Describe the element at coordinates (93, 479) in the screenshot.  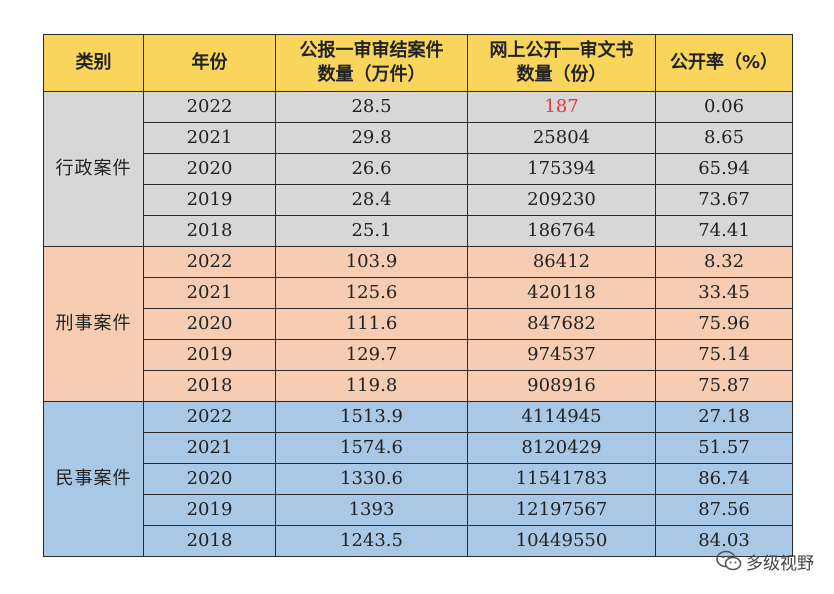
I see `category-cell: 民事案件` at that location.